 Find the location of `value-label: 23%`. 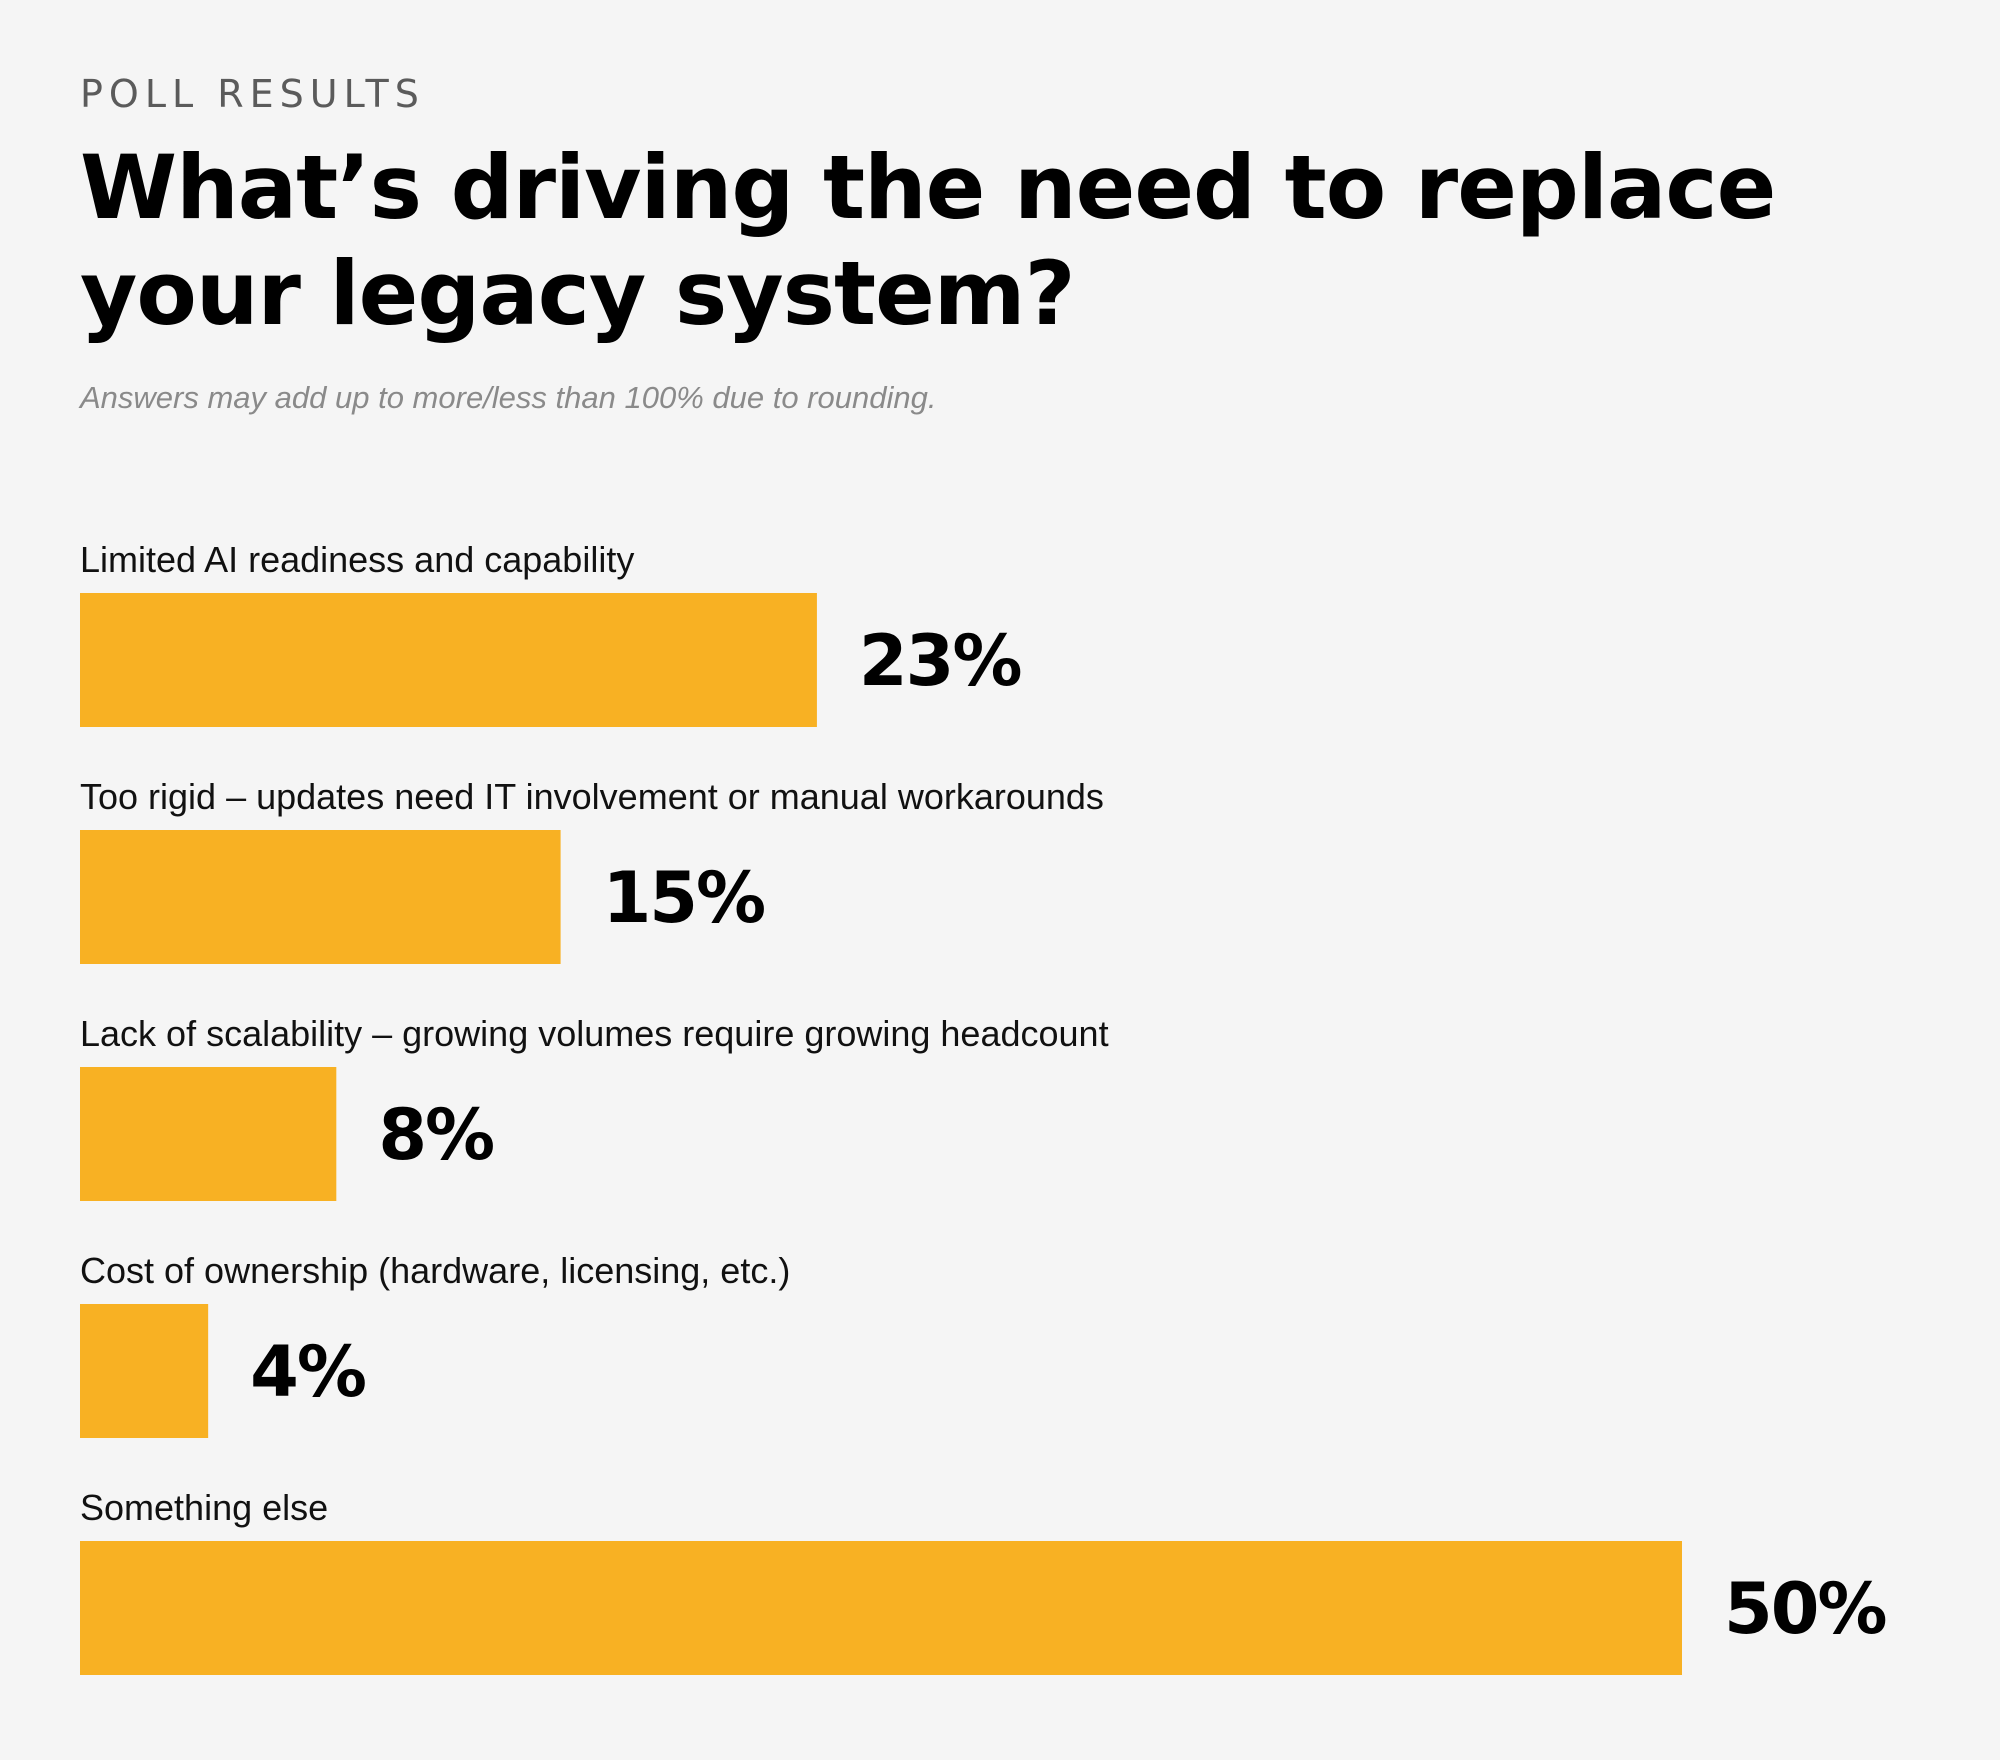

value-label: 23% is located at coordinates (940, 661).